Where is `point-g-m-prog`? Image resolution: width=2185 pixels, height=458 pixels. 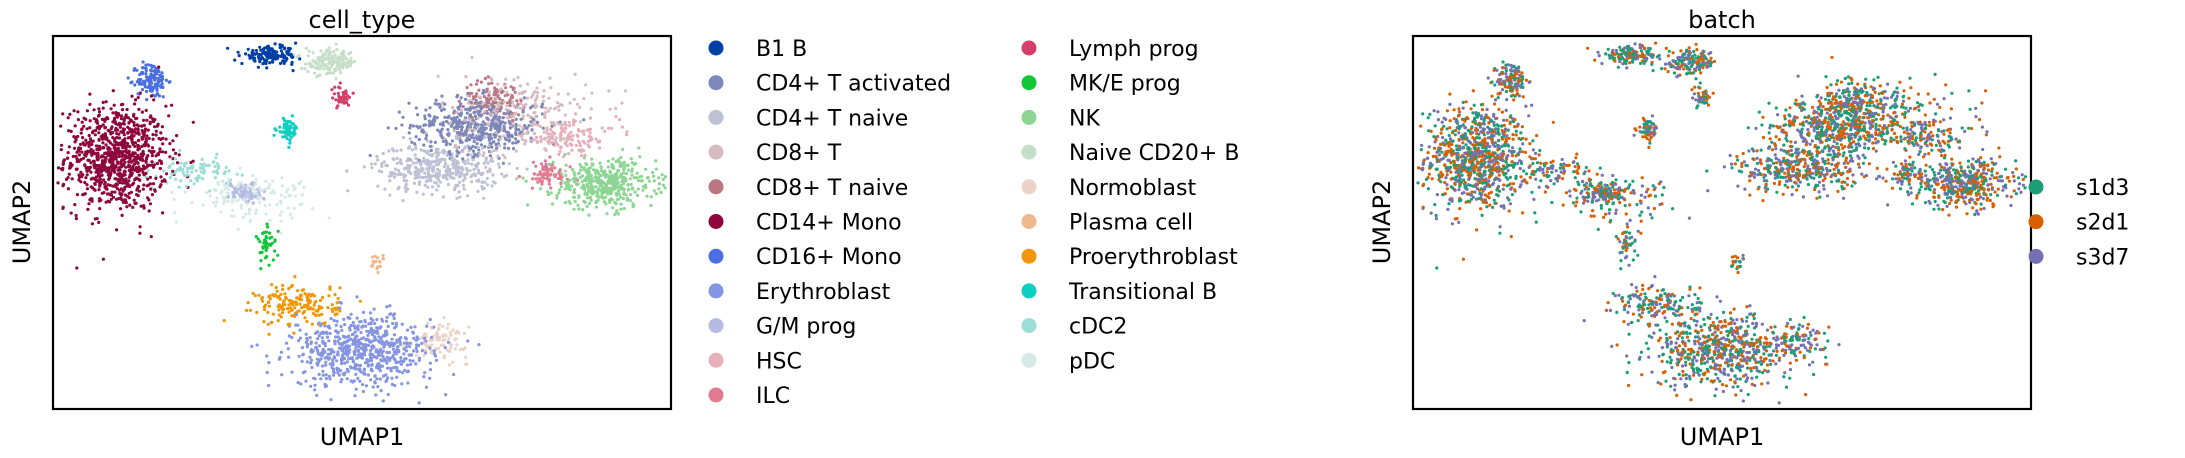
point-g-m-prog is located at coordinates (253, 203).